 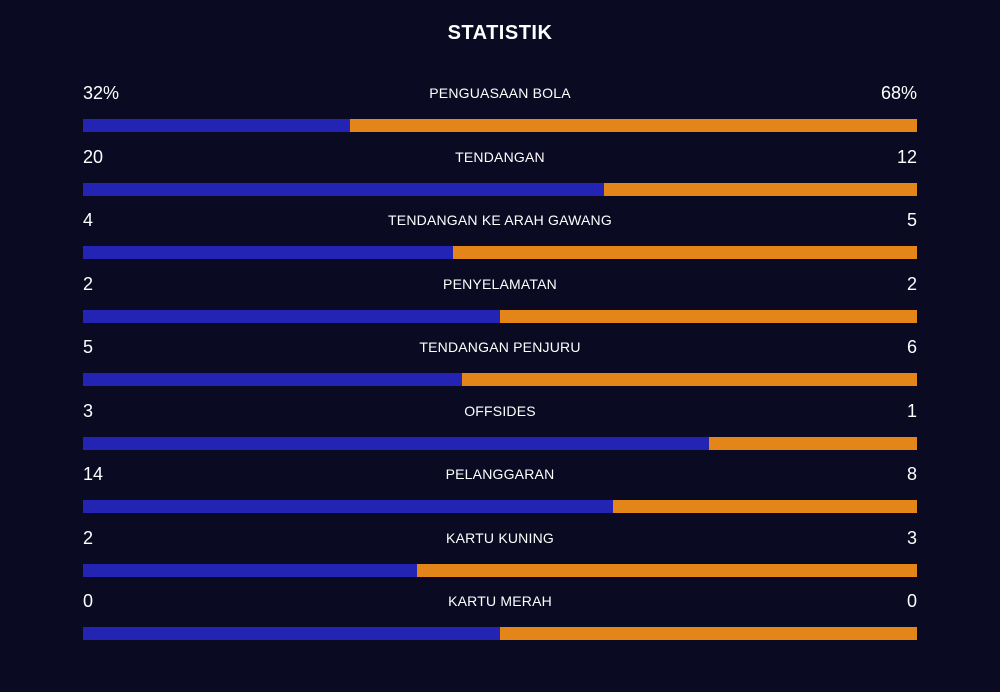 I want to click on away-value: 0, so click(x=911, y=601).